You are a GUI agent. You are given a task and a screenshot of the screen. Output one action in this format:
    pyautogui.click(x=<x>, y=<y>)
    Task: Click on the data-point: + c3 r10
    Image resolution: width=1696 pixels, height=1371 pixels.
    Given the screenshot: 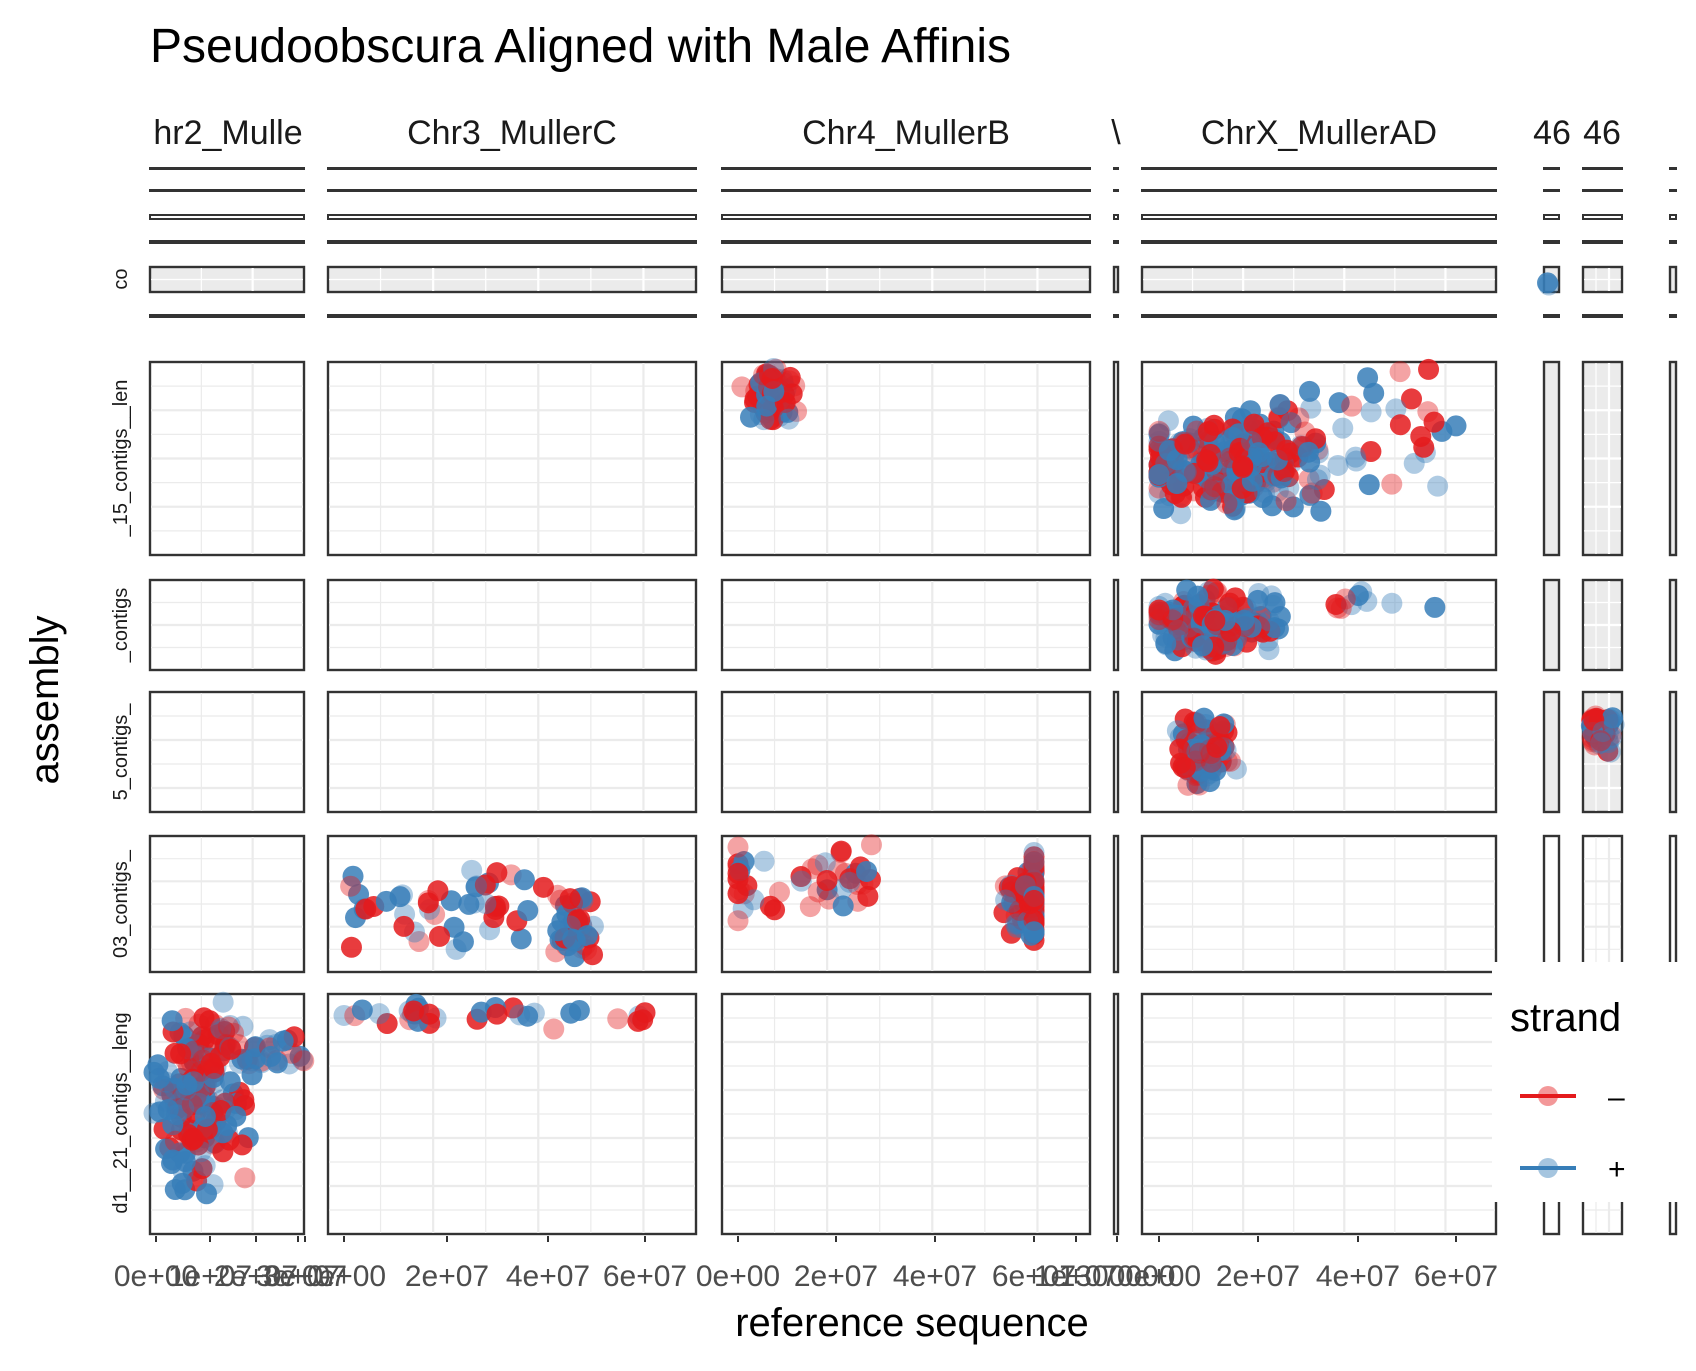 What is the action you would take?
    pyautogui.click(x=801, y=881)
    